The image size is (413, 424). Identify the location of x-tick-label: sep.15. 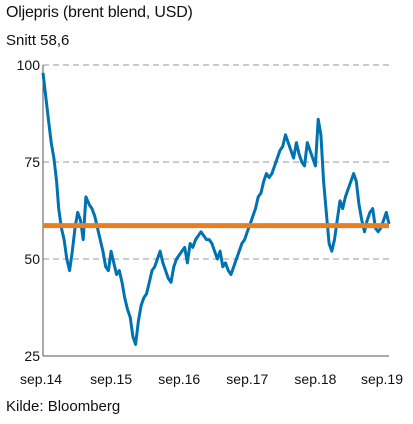
(111, 379).